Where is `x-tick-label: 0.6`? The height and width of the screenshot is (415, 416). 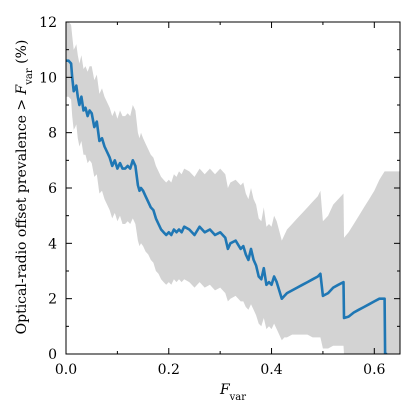
x-tick-label: 0.6 is located at coordinates (374, 370).